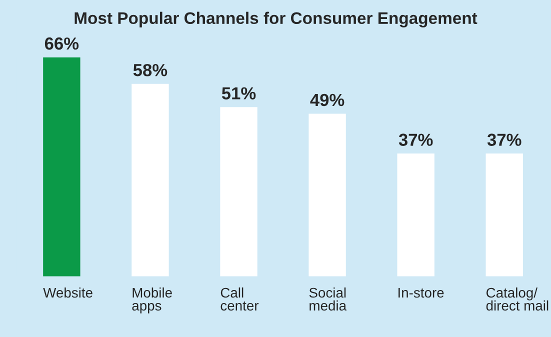 The height and width of the screenshot is (337, 551). Describe the element at coordinates (239, 299) in the screenshot. I see `x-tick-label: Call center` at that location.